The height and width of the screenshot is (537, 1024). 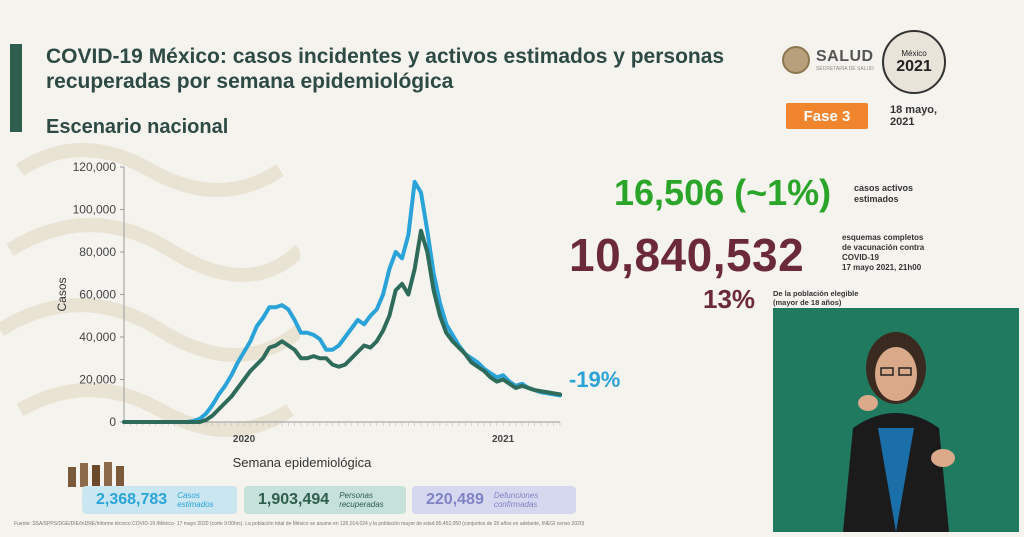 I want to click on stat-recovered-label: Personas recuperadas, so click(x=361, y=500).